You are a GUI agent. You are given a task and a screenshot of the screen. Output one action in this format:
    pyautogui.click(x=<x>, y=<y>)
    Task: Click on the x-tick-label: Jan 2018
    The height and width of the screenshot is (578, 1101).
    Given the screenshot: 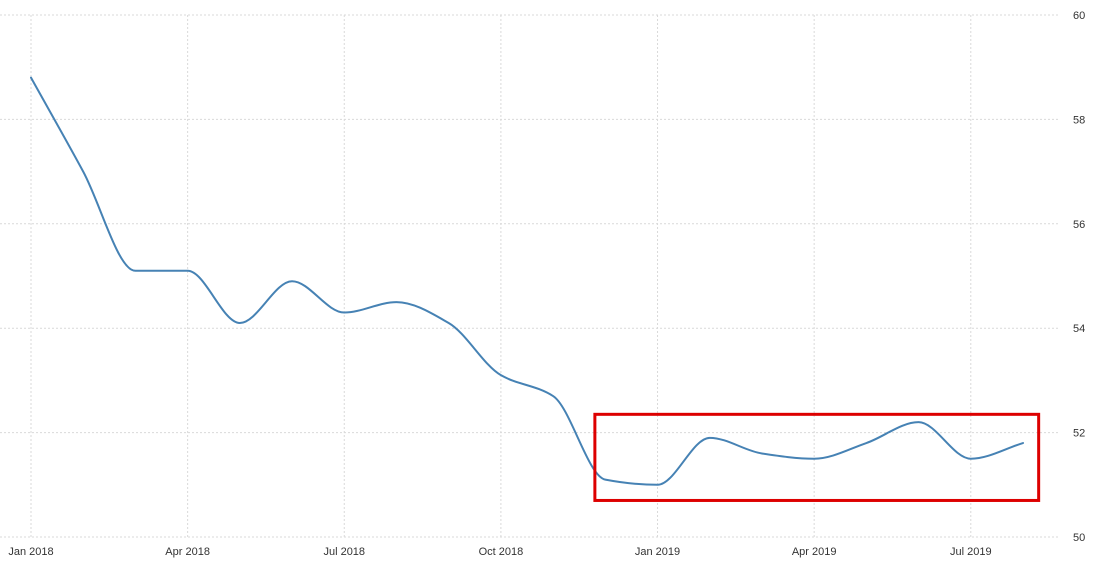 What is the action you would take?
    pyautogui.click(x=30, y=552)
    